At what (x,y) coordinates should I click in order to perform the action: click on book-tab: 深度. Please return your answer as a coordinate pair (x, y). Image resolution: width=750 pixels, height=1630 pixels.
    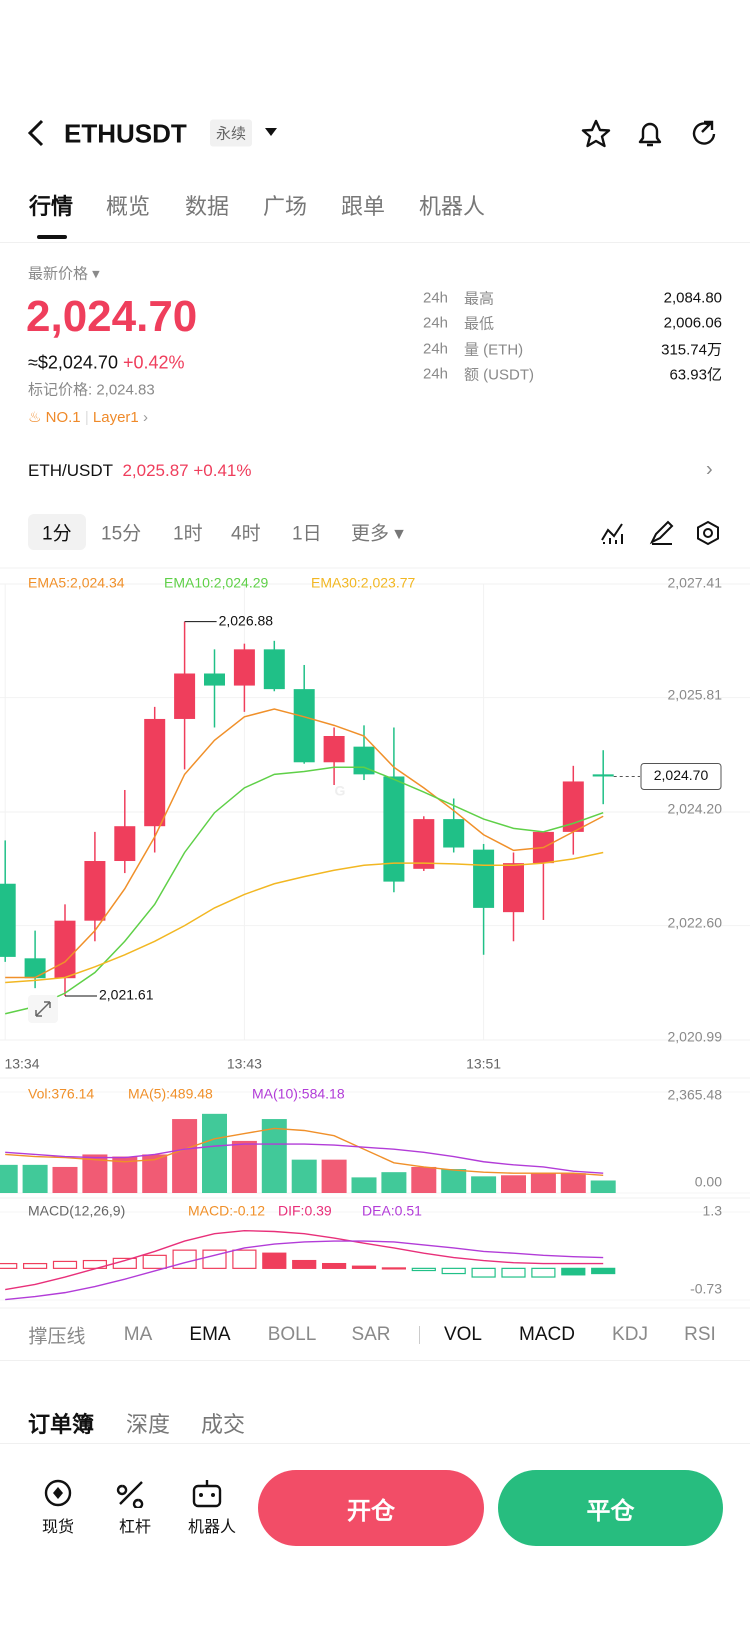
    Looking at the image, I should click on (148, 1424).